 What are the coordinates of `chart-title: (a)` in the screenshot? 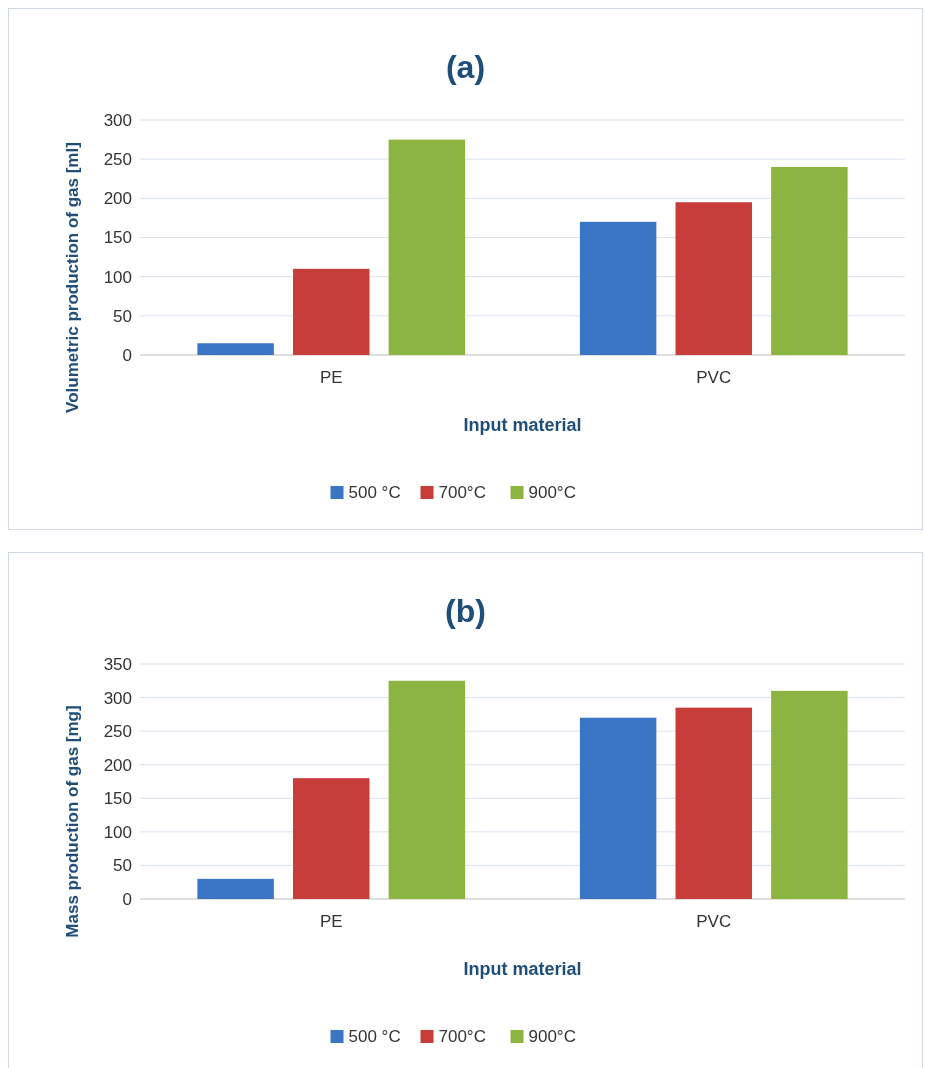 It's located at (465, 67).